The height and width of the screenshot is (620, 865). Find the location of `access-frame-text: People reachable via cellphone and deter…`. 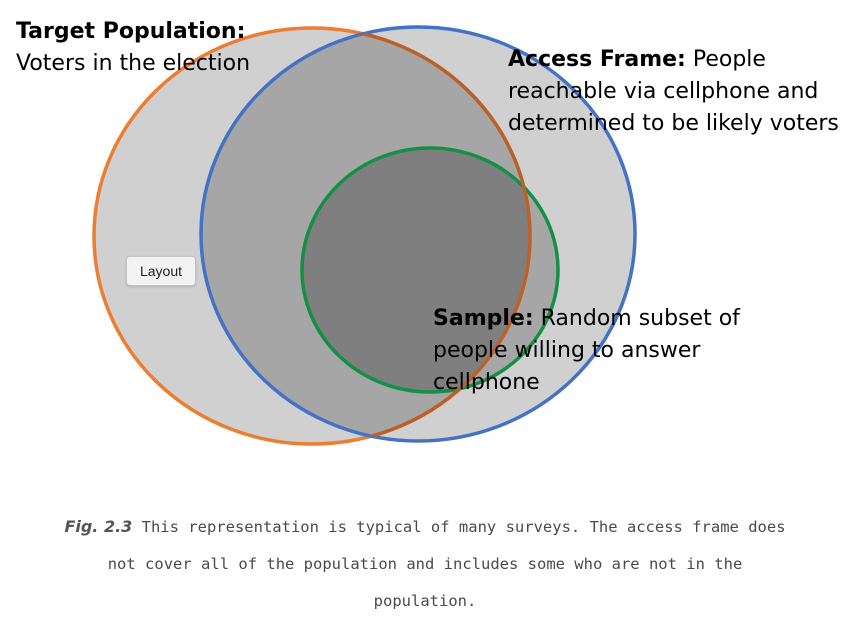

access-frame-text: People reachable via cellphone and deter… is located at coordinates (673, 91).